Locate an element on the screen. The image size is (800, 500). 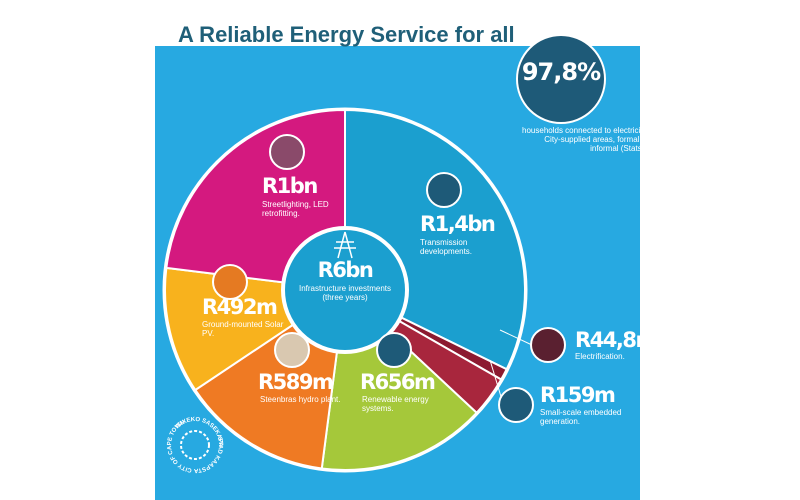
stat-circle is located at coordinates (561, 79).